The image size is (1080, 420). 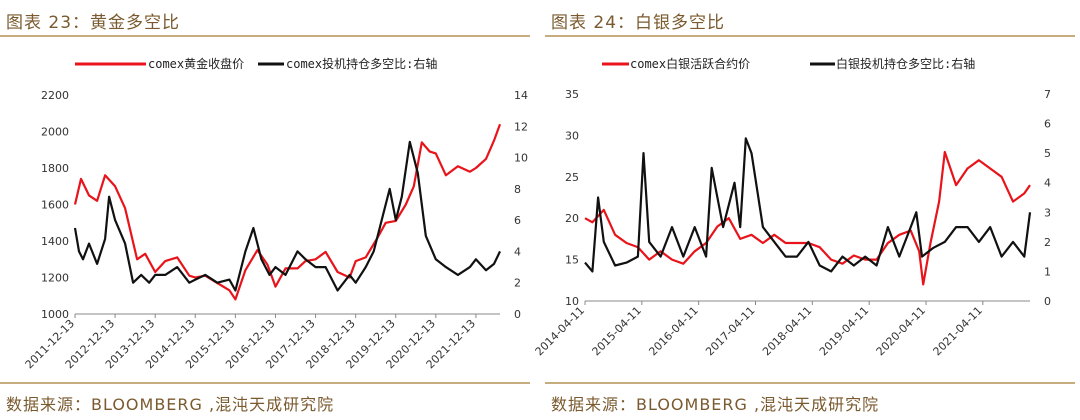 What do you see at coordinates (521, 158) in the screenshot?
I see `y-right-tick-label: 10` at bounding box center [521, 158].